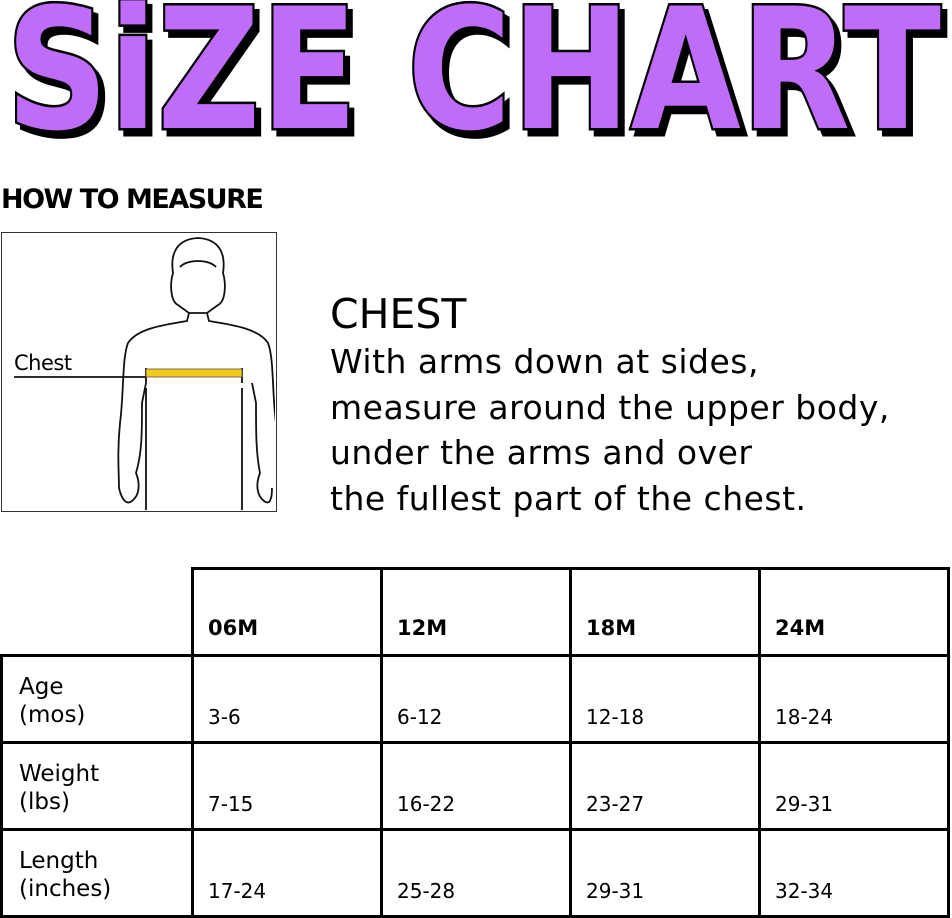 The image size is (952, 918). I want to click on table-cell: 6-12, so click(476, 699).